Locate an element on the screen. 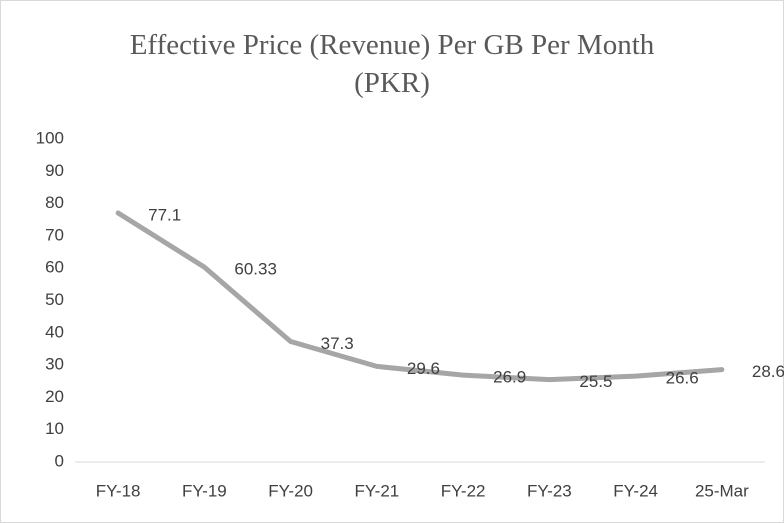  data-label: 60.33 is located at coordinates (255, 269).